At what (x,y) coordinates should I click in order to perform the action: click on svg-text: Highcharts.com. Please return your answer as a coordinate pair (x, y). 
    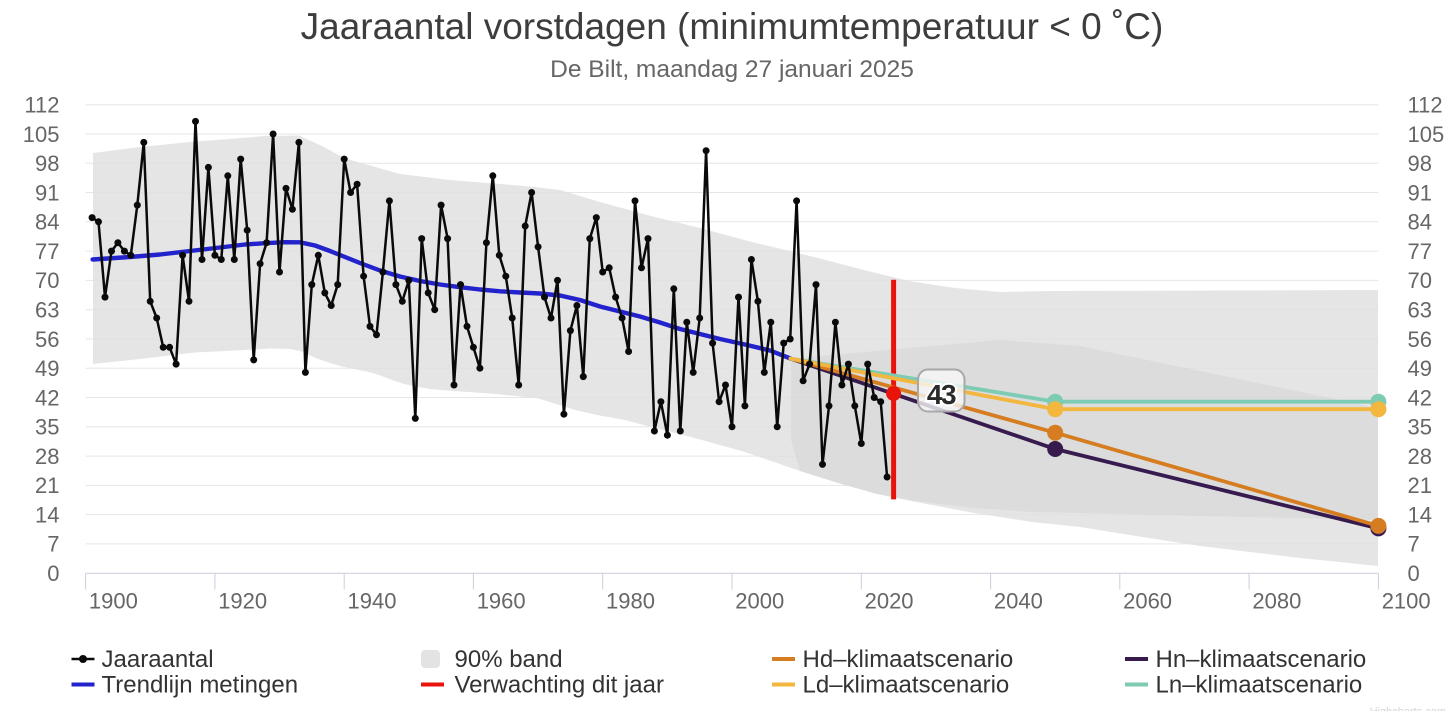
    Looking at the image, I should click on (1408, 708).